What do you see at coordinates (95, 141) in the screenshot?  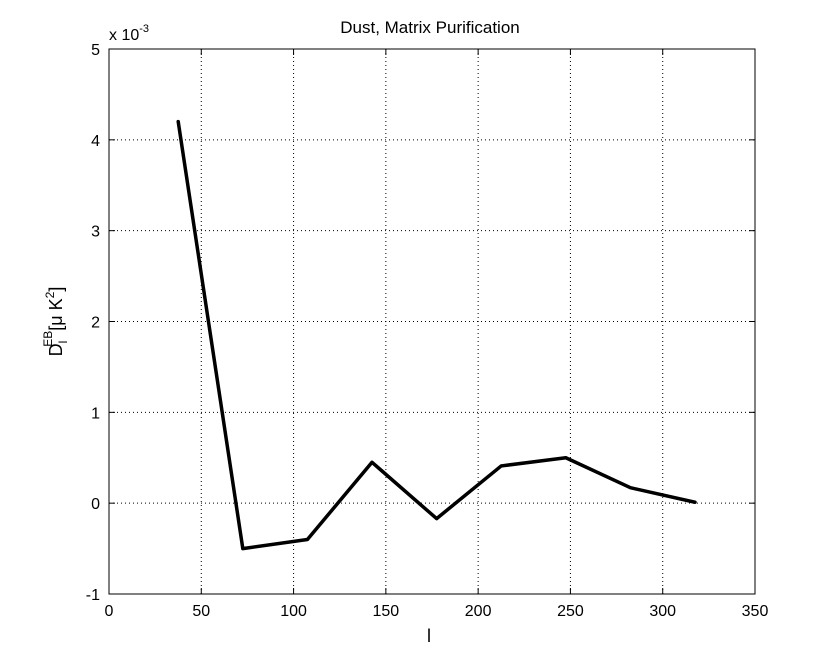 I see `y-tick-label: 4` at bounding box center [95, 141].